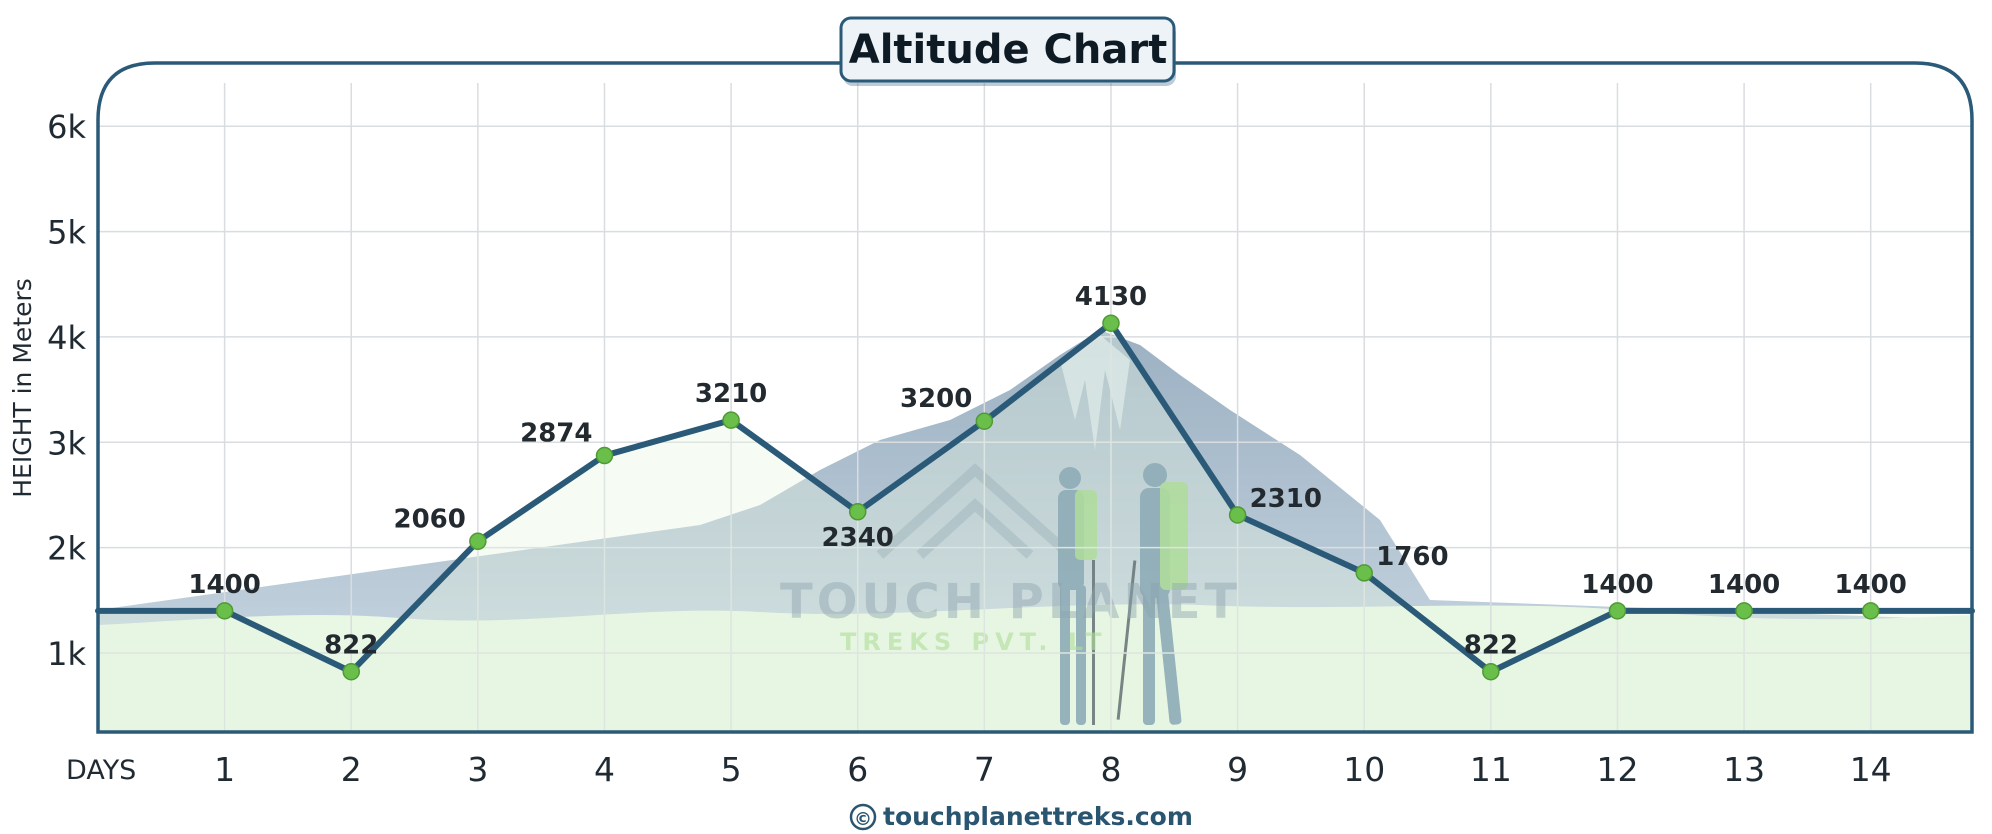 The image size is (1992, 834). Describe the element at coordinates (1871, 769) in the screenshot. I see `x-tick-14: 14` at that location.